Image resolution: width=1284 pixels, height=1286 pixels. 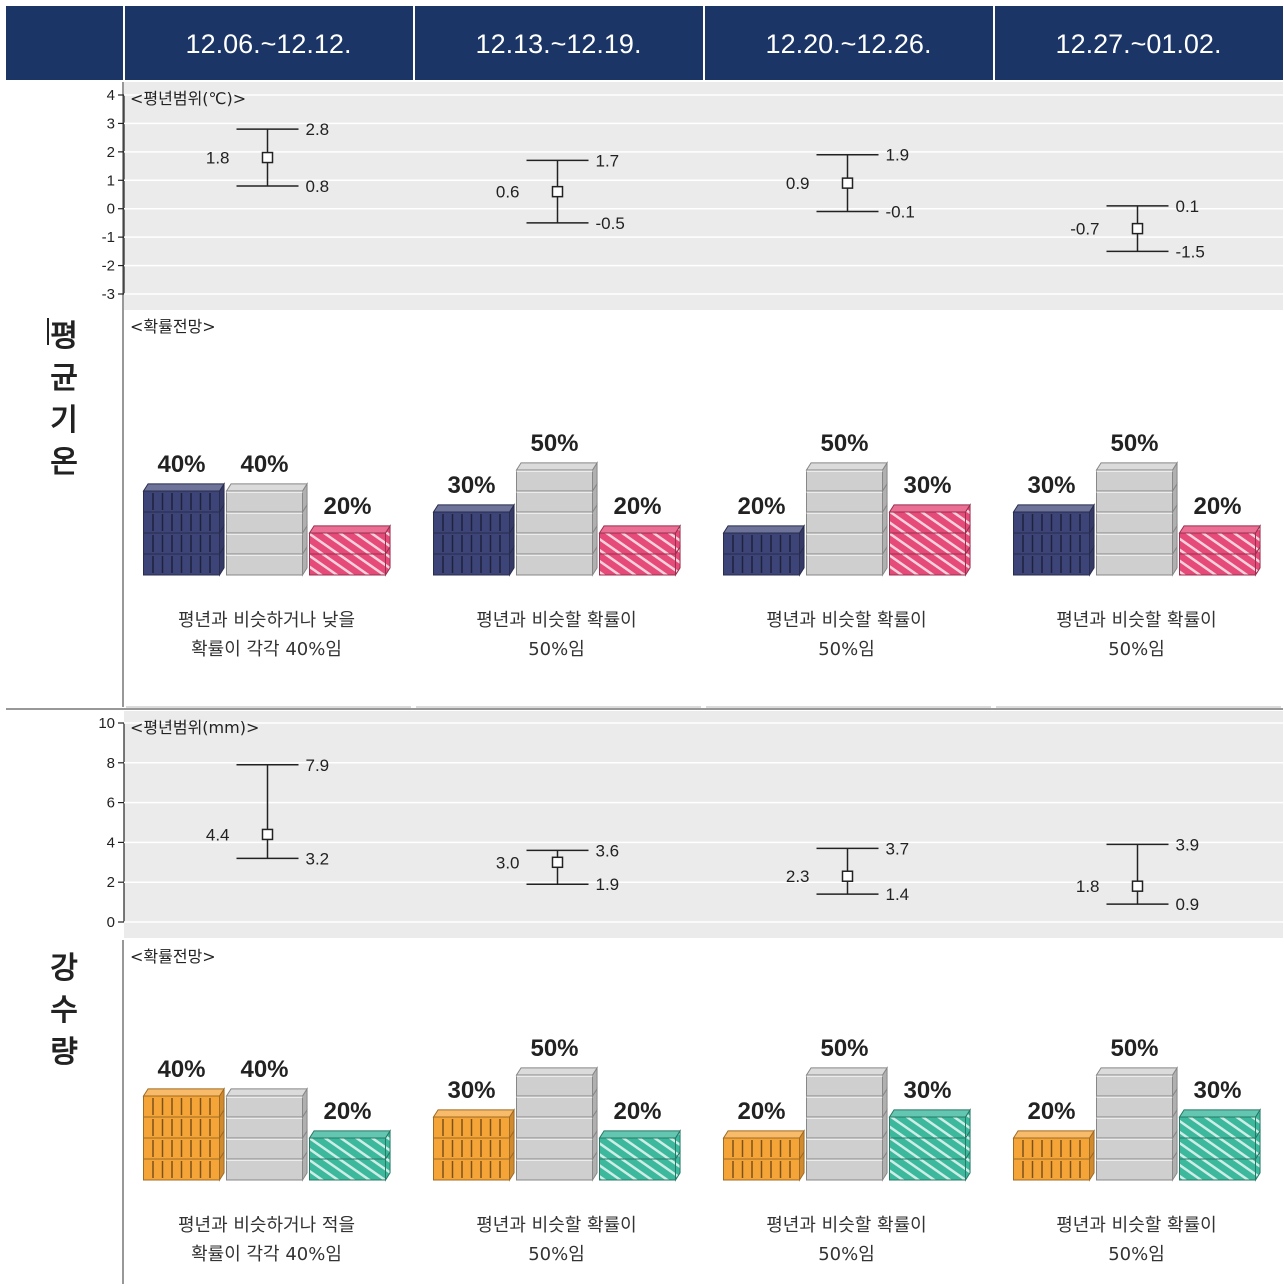 What do you see at coordinates (266, 1254) in the screenshot?
I see `probability-description: 확률이 각각 40%임` at bounding box center [266, 1254].